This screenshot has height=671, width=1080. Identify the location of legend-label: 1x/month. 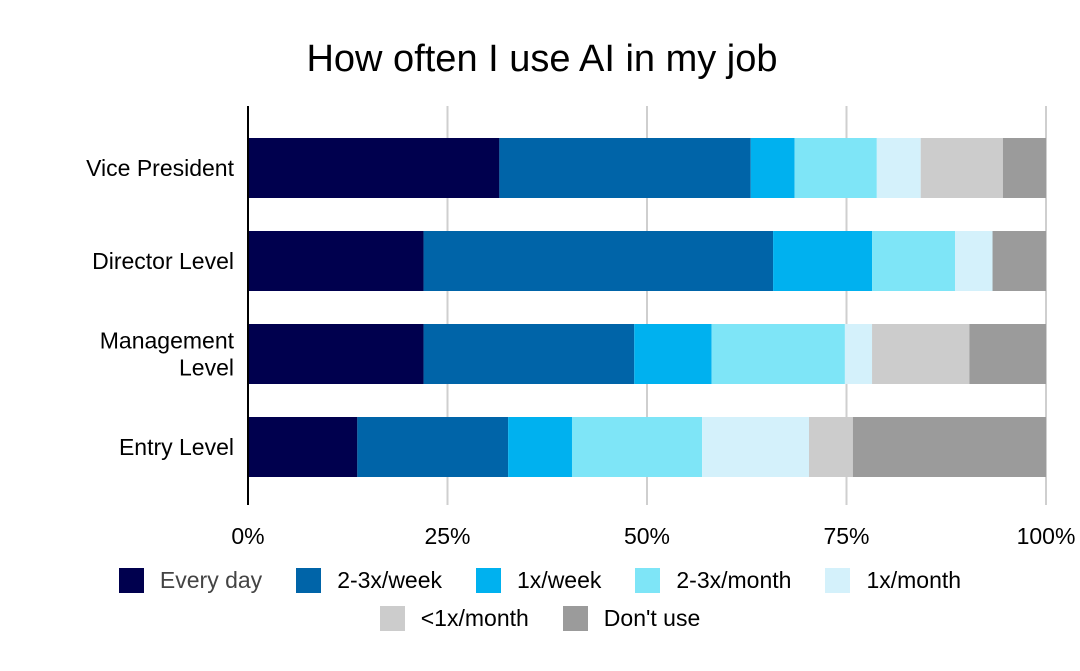
(914, 579).